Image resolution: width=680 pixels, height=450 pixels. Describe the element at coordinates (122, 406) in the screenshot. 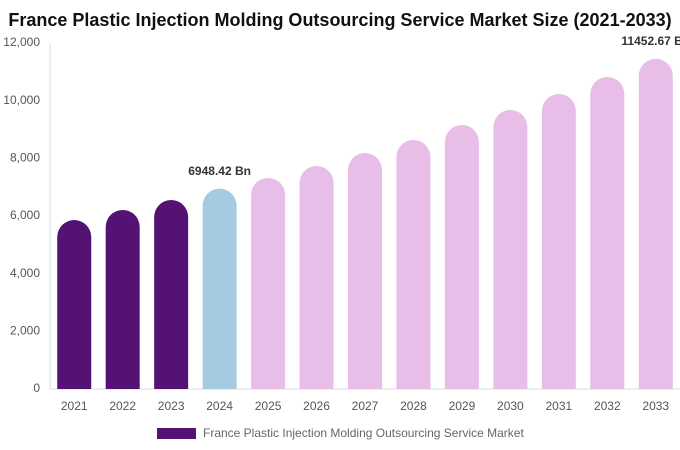

I see `x-tick-label: 2022` at that location.